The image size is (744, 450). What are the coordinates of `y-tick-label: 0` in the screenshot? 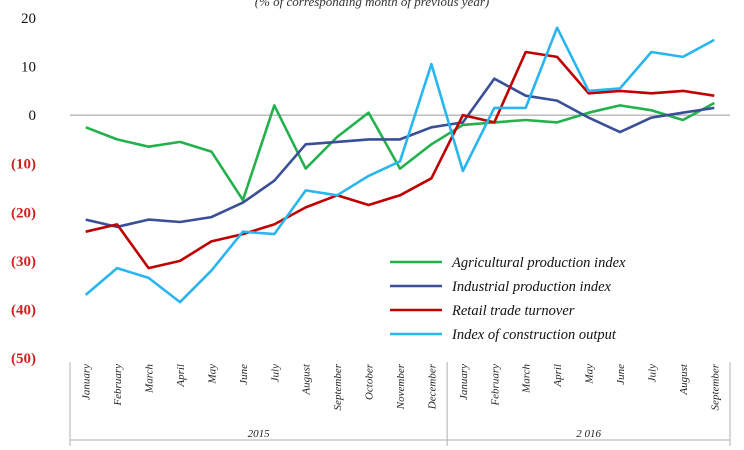 It's located at (33, 116).